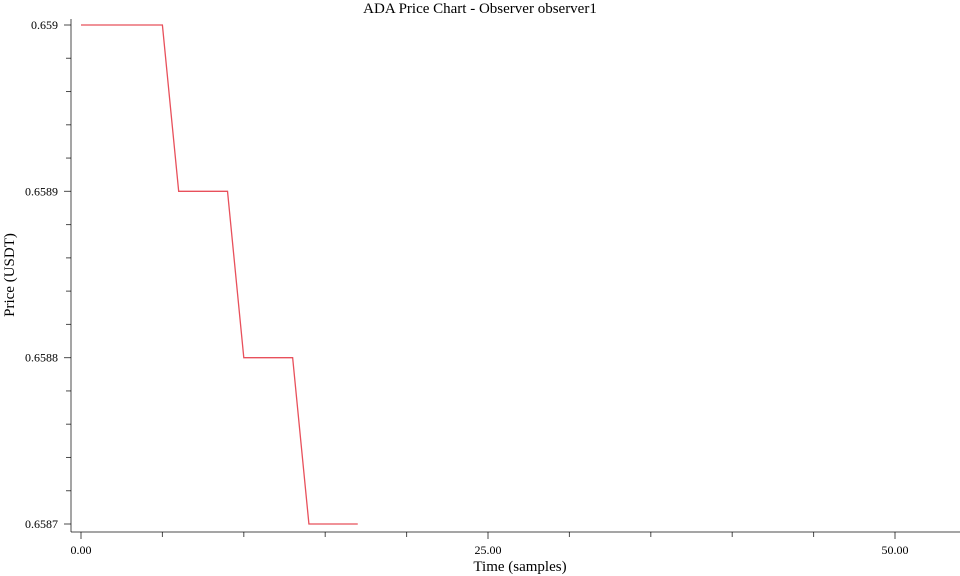 This screenshot has width=960, height=576. I want to click on y-axis-label: Price (USDT), so click(10, 275).